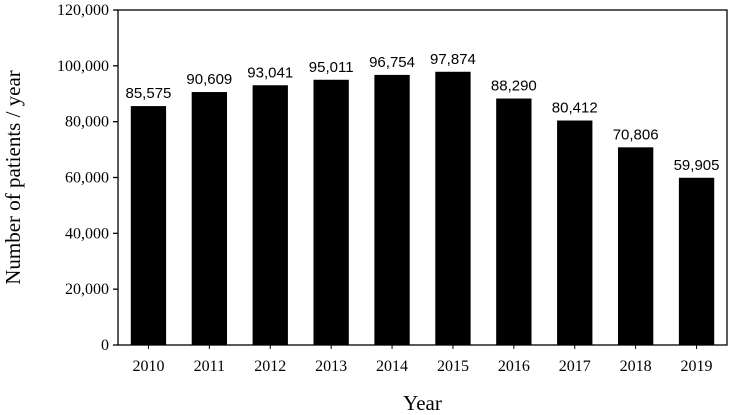 This screenshot has height=415, width=741. I want to click on data-label-2016: 88,290, so click(514, 86).